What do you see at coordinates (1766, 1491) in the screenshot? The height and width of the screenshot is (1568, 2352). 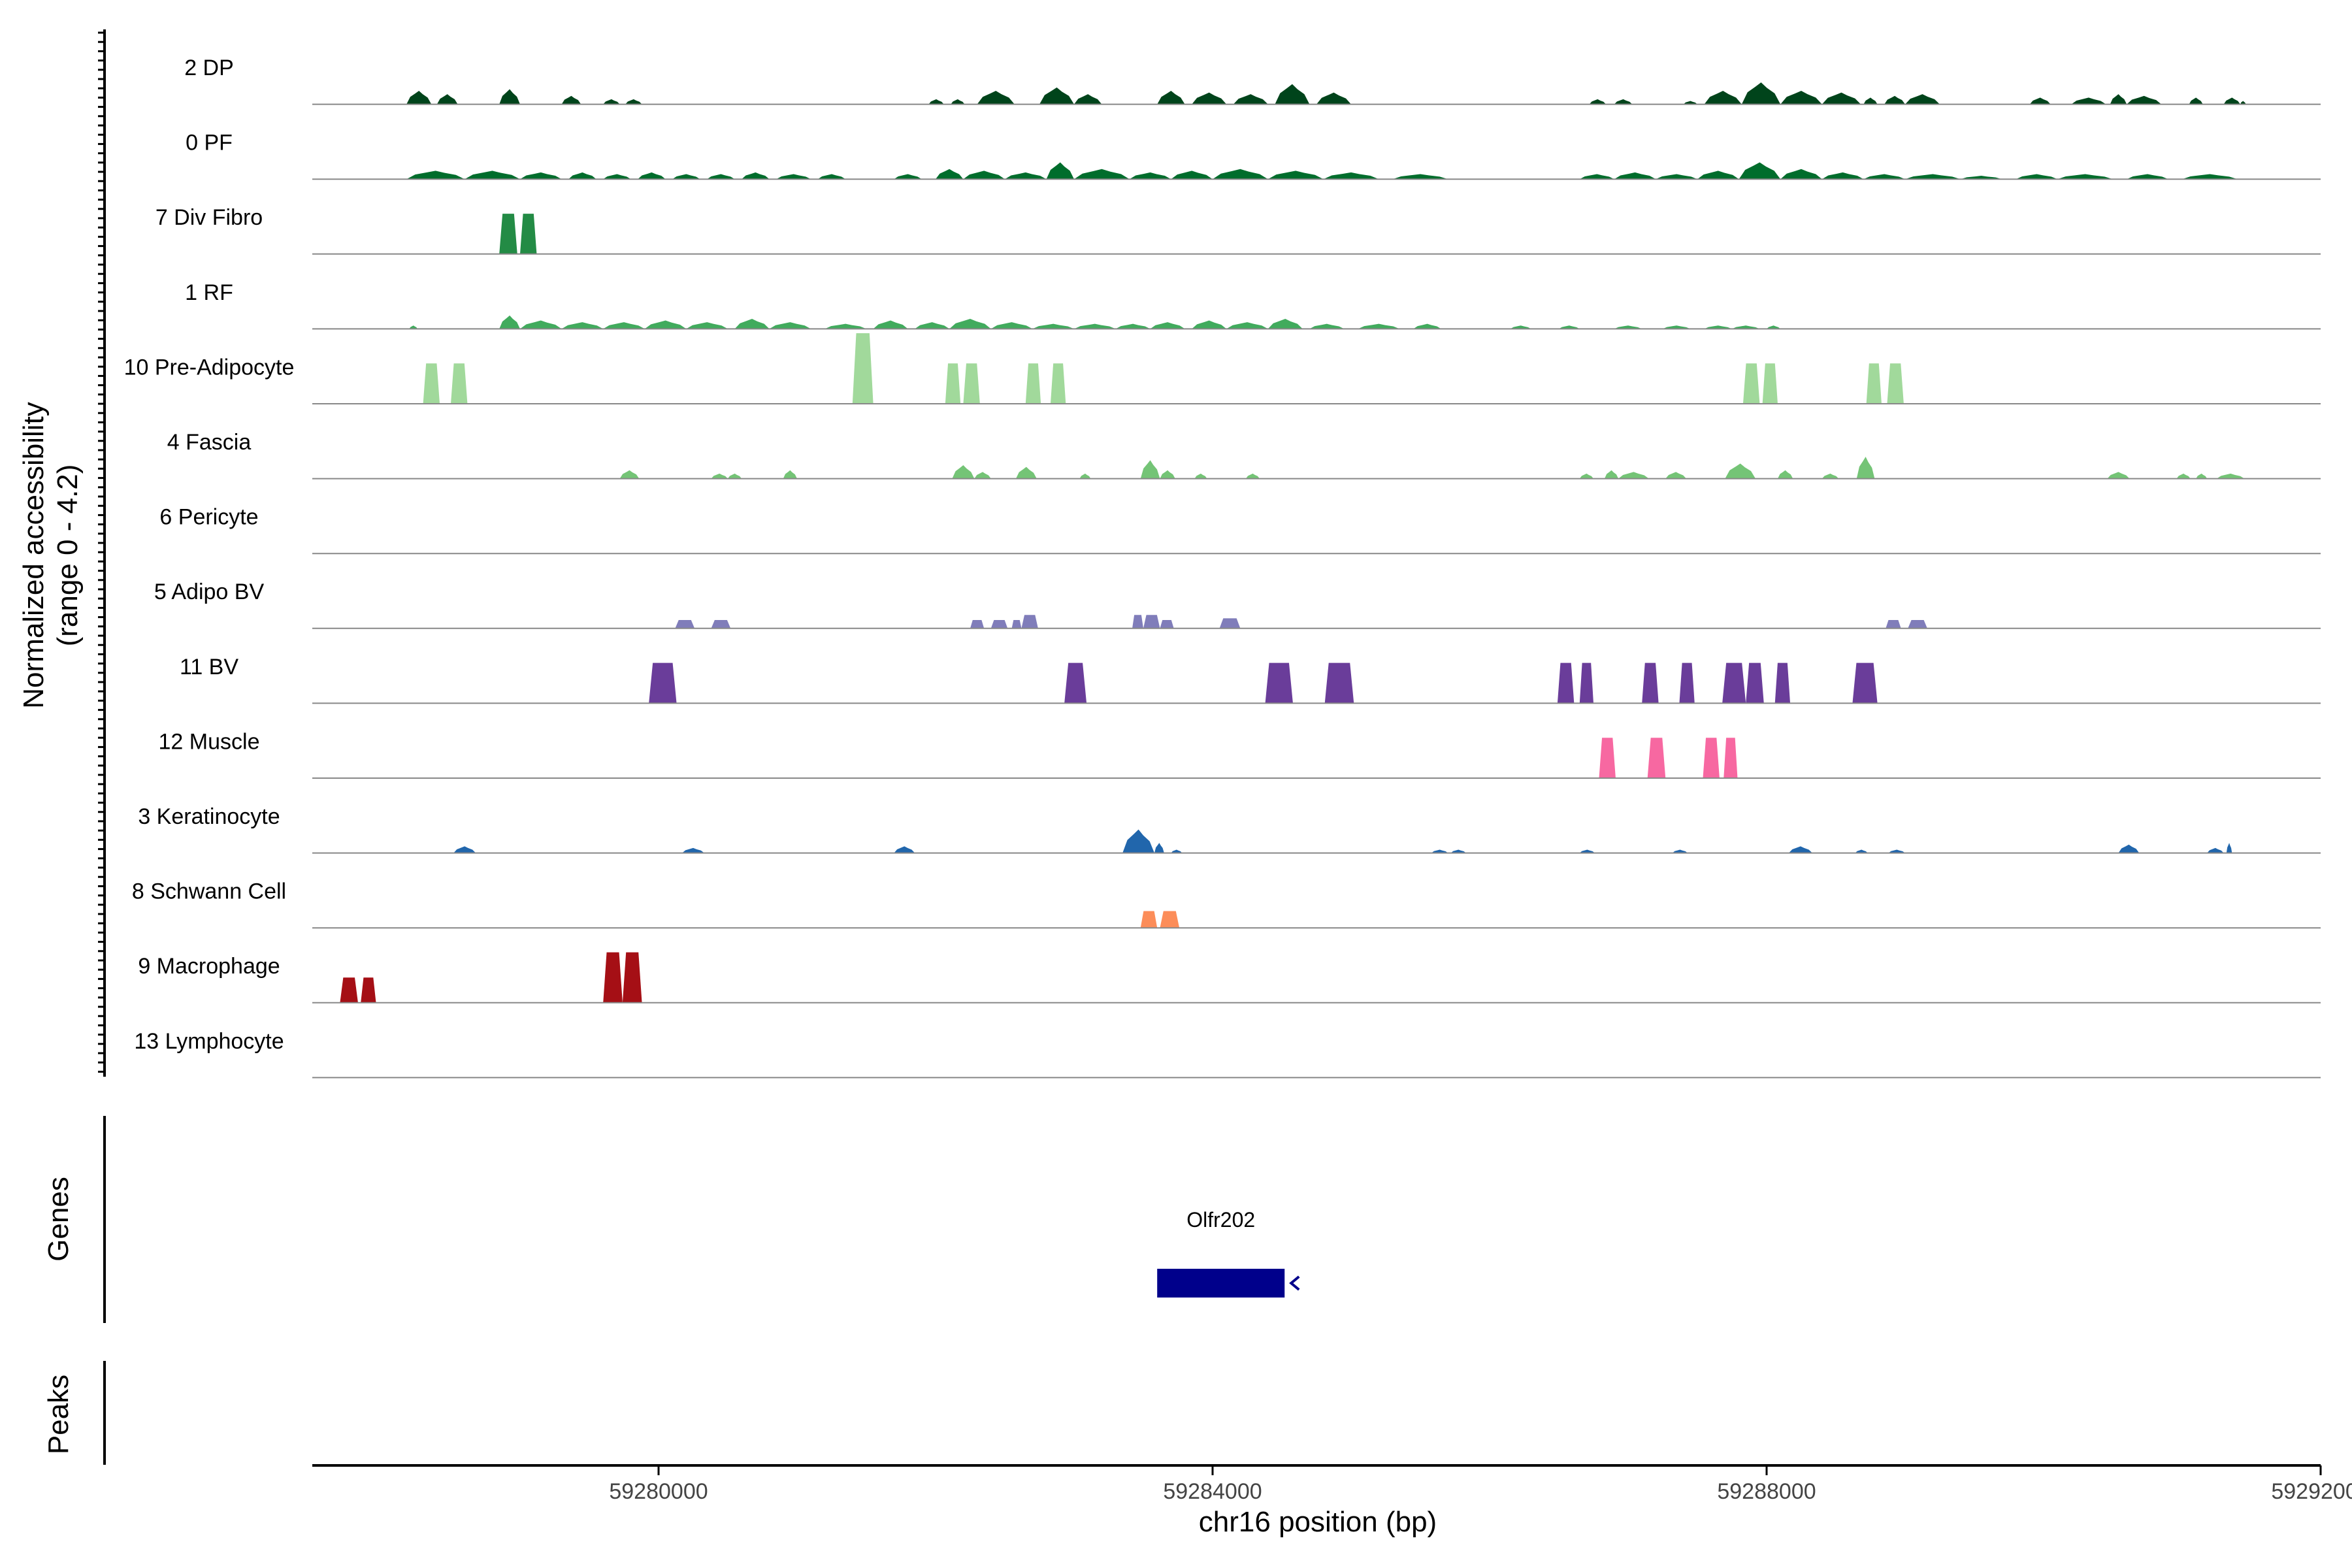 I see `x-tick-label: 59288000` at bounding box center [1766, 1491].